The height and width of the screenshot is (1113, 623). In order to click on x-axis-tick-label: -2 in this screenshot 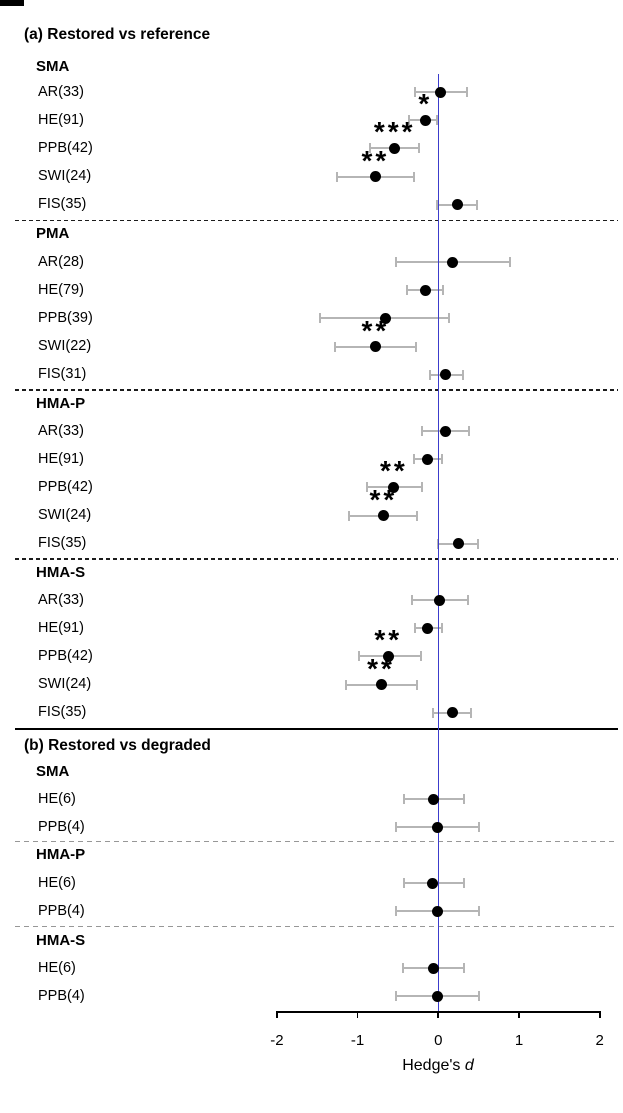, I will do `click(277, 1040)`.